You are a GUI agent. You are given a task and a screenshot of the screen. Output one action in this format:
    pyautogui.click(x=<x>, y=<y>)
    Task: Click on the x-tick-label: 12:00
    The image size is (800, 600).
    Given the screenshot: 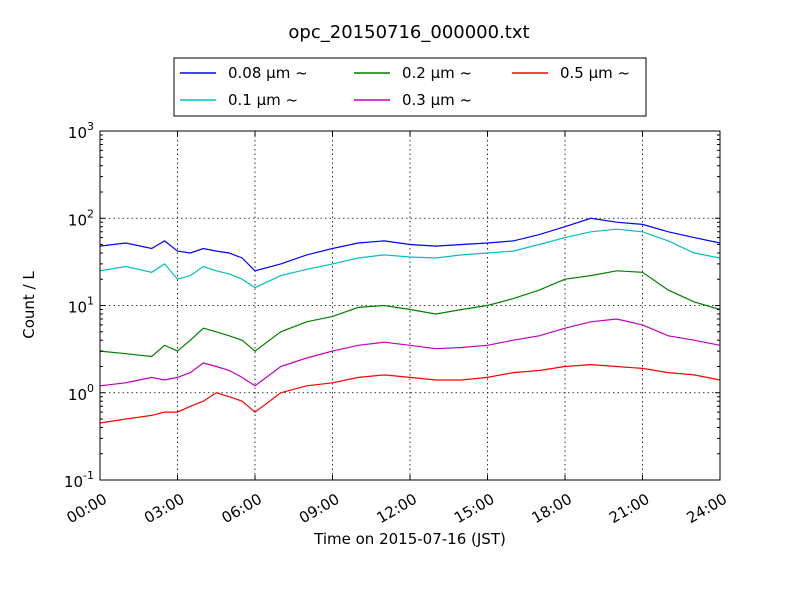 What is the action you would take?
    pyautogui.click(x=397, y=508)
    